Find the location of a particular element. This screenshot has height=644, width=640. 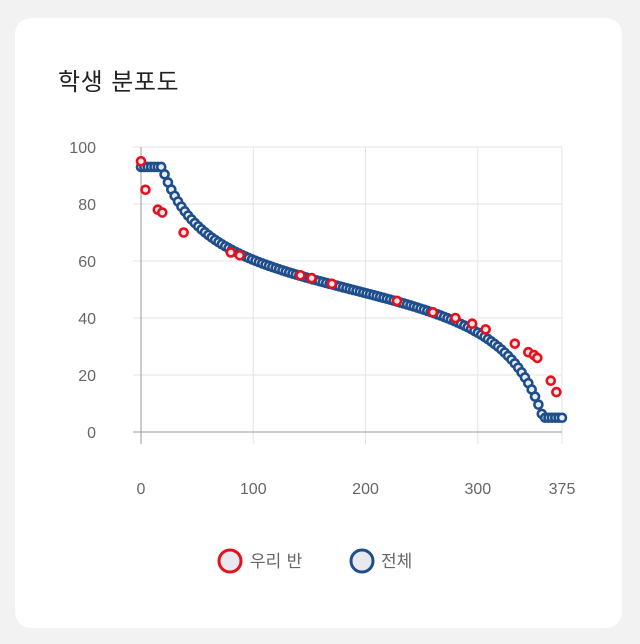

y-tick-label: 0 is located at coordinates (91, 433).